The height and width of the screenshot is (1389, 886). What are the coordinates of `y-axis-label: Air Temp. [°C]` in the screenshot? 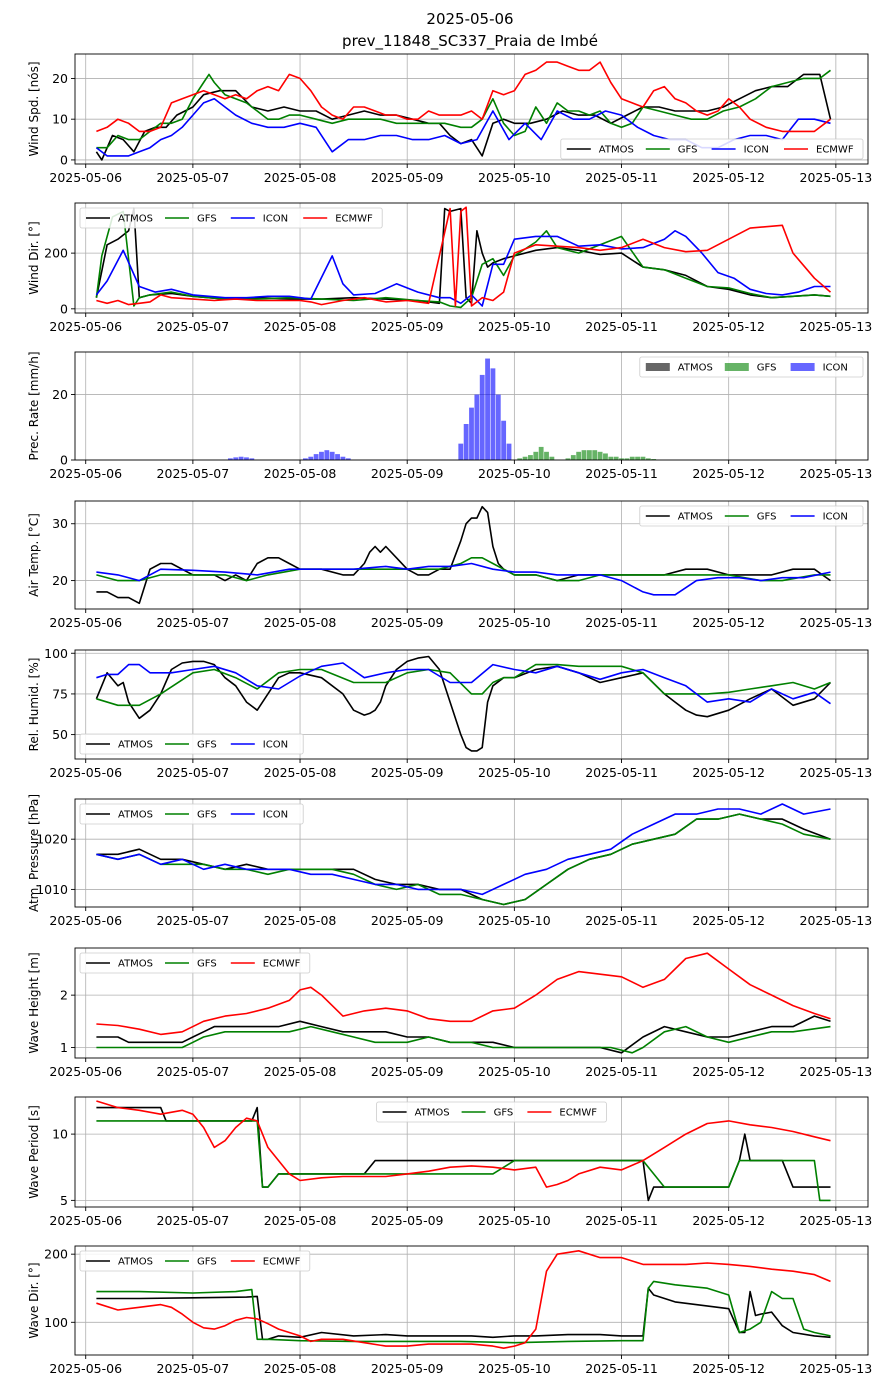 It's located at (34, 555).